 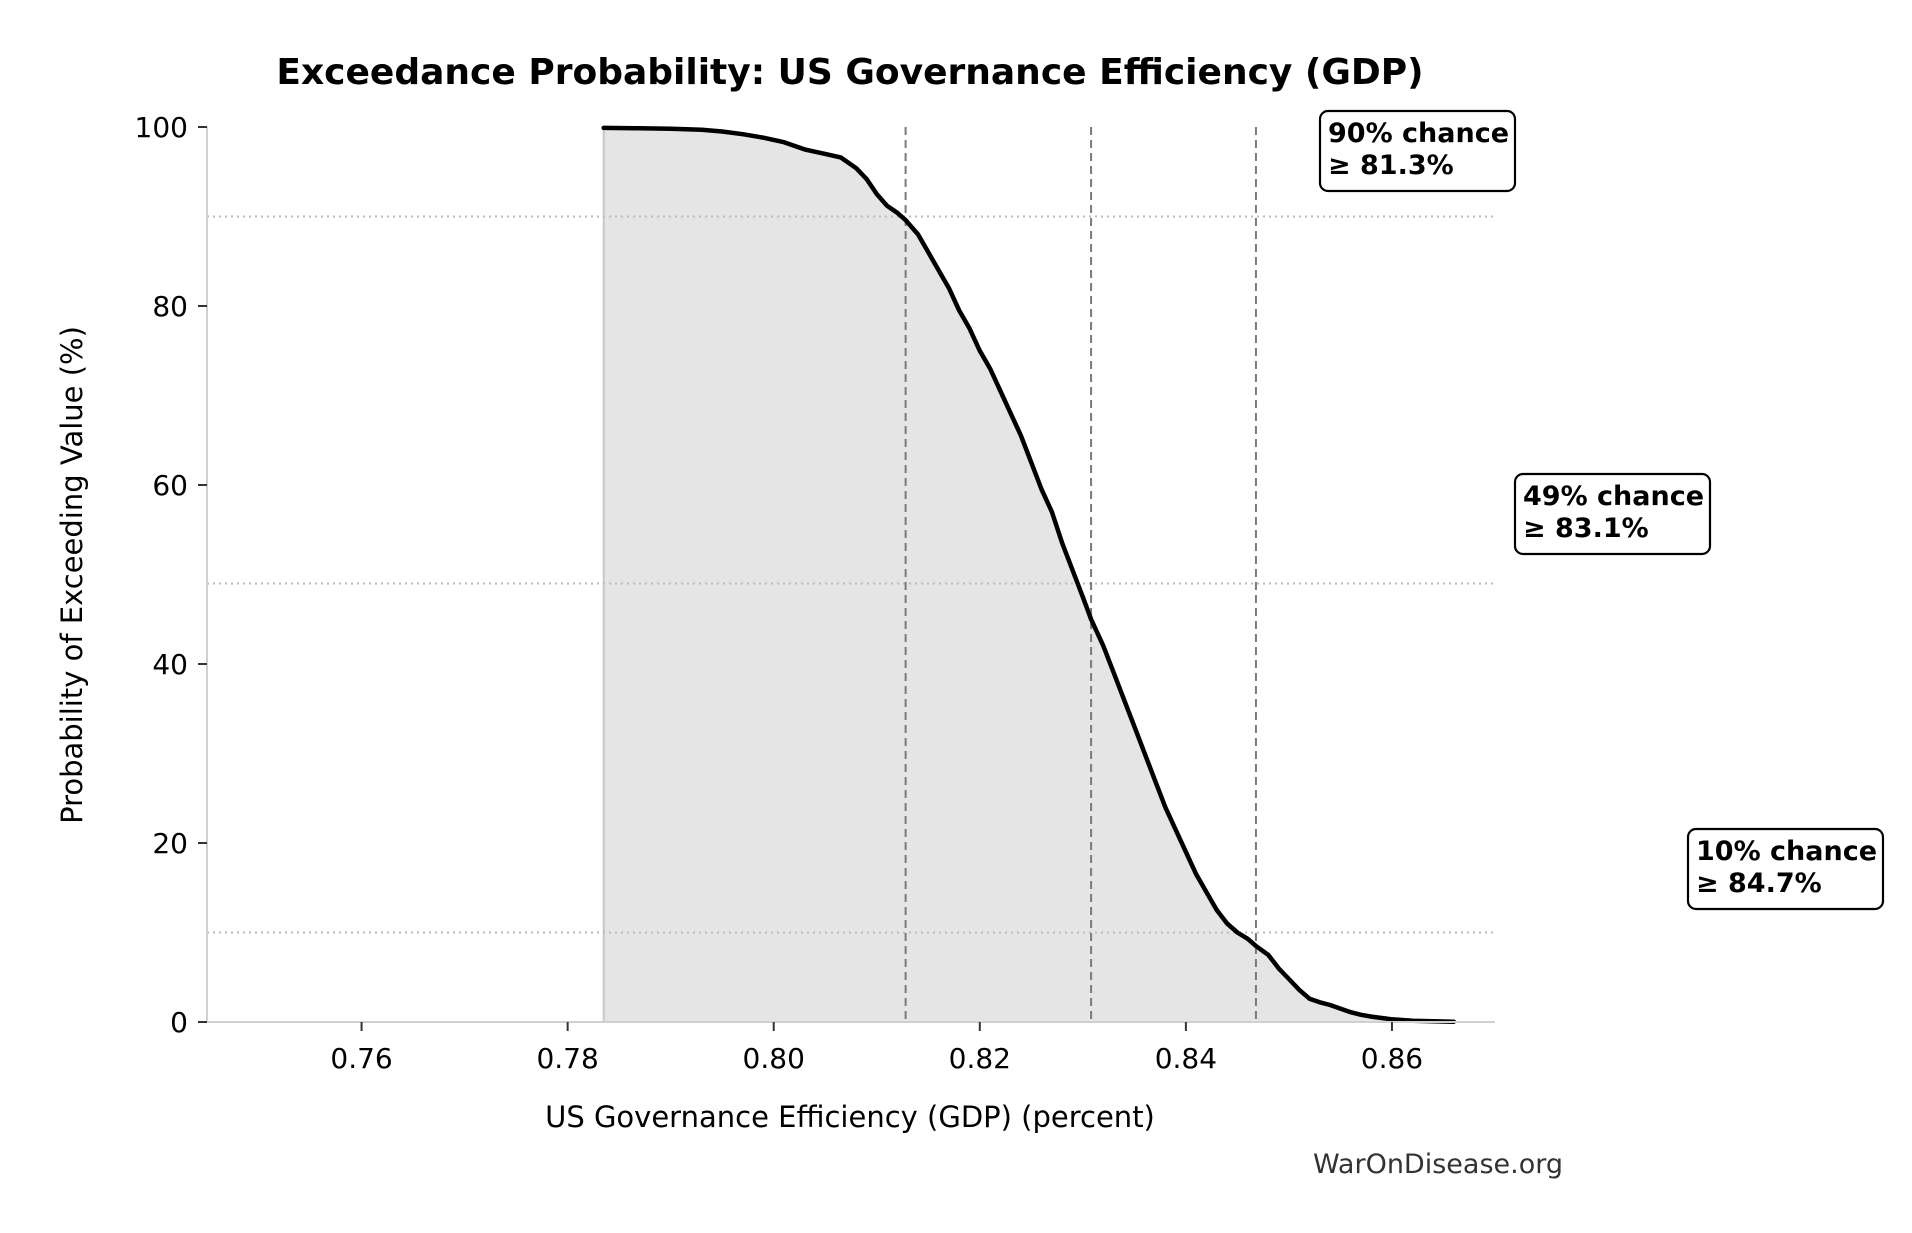 I want to click on y-tick-label: 0, so click(x=179, y=1022).